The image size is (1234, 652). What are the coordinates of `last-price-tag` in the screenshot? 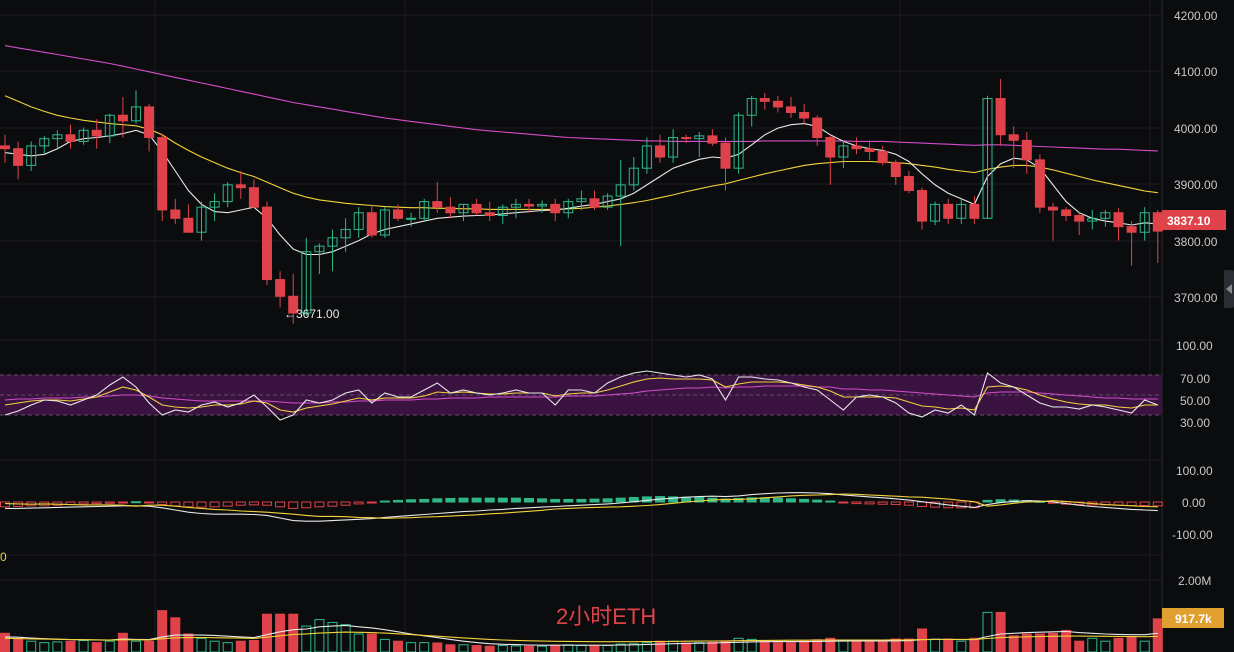 It's located at (1194, 220).